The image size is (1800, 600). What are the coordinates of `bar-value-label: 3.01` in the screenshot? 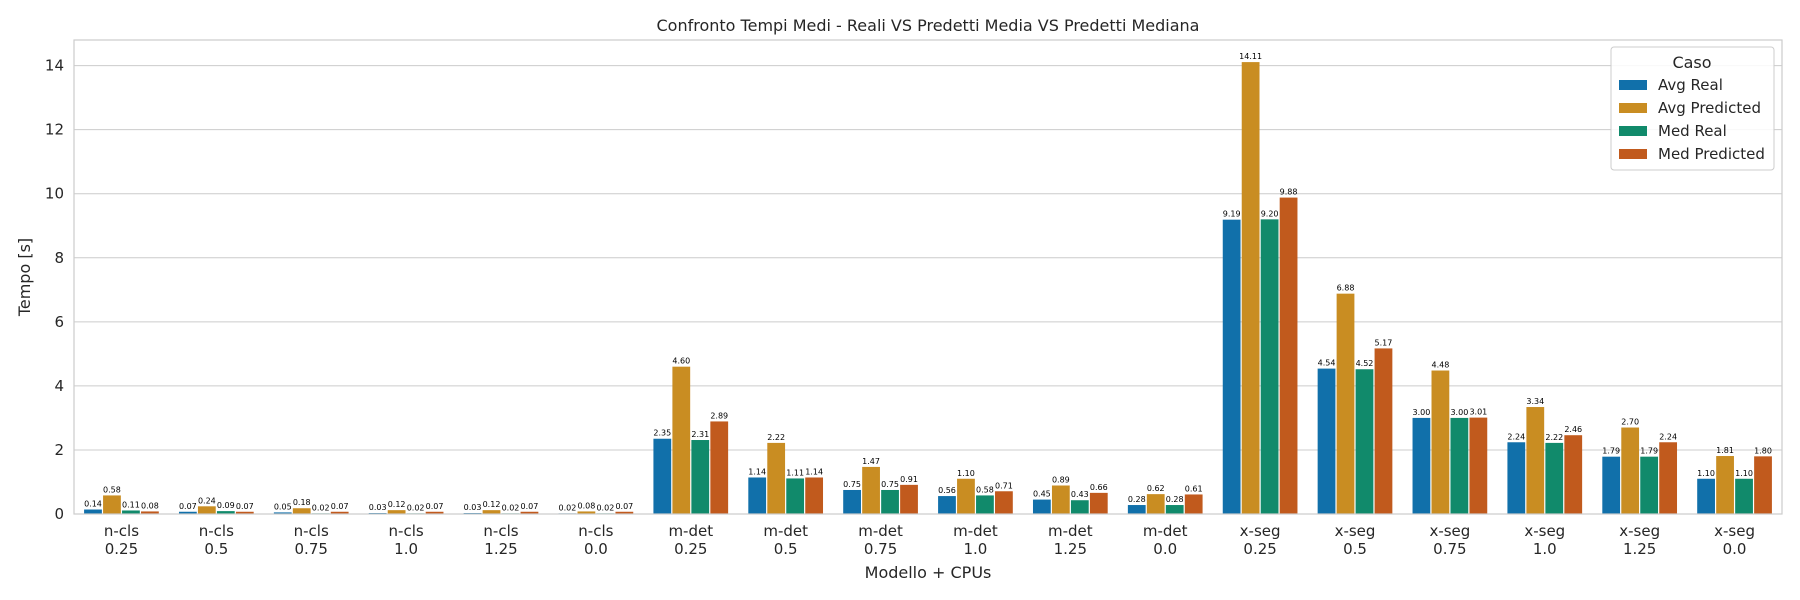 It's located at (1478, 412).